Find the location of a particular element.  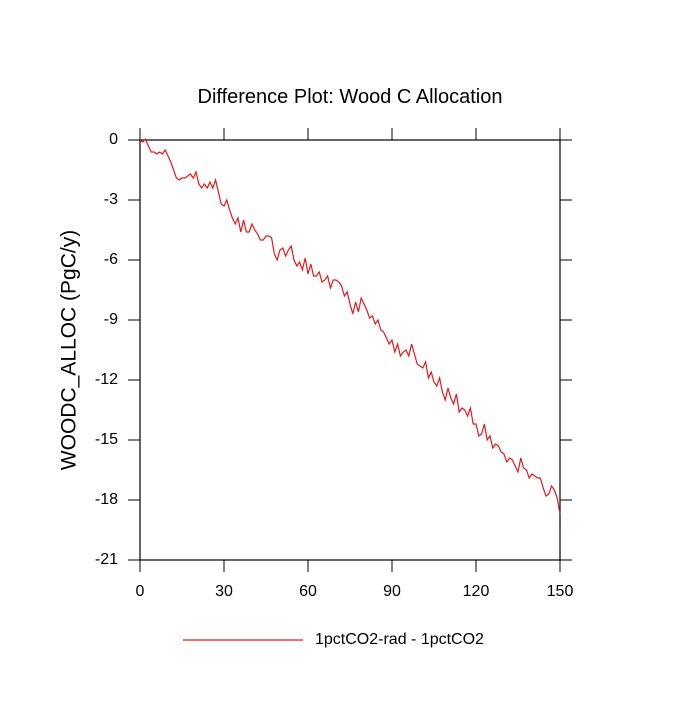

y-axis-label: WOODC_ALLOC (PgC/y) is located at coordinates (69, 350).